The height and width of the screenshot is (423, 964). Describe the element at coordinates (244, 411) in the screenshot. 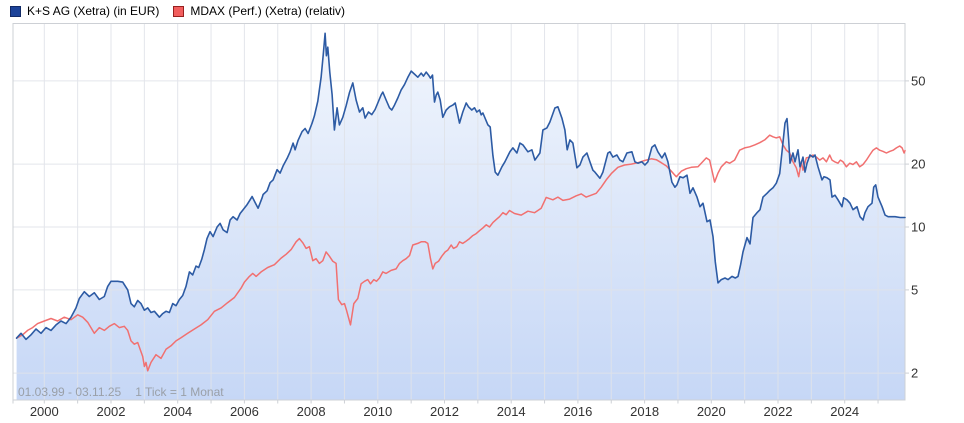

I see `x-axis-label: 2006` at that location.